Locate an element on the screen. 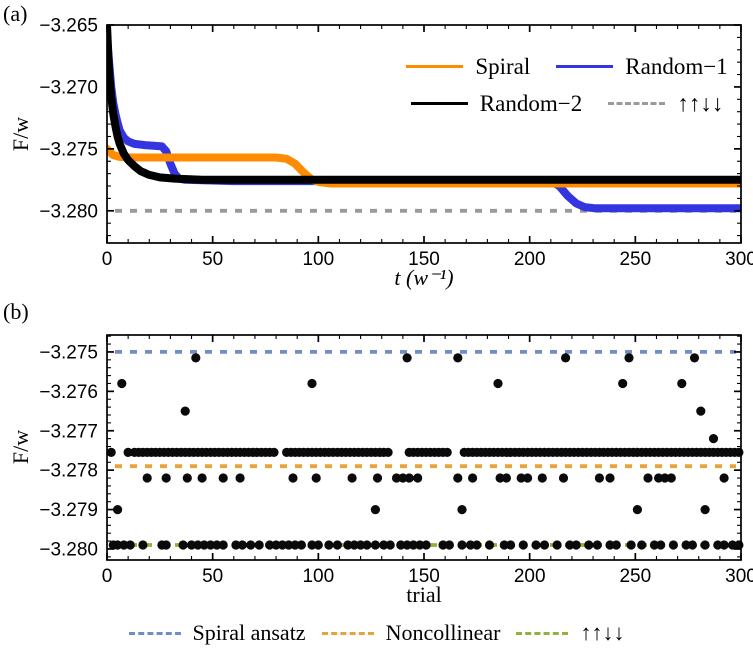 The width and height of the screenshot is (753, 654). x-tick-label: 50 is located at coordinates (212, 259).